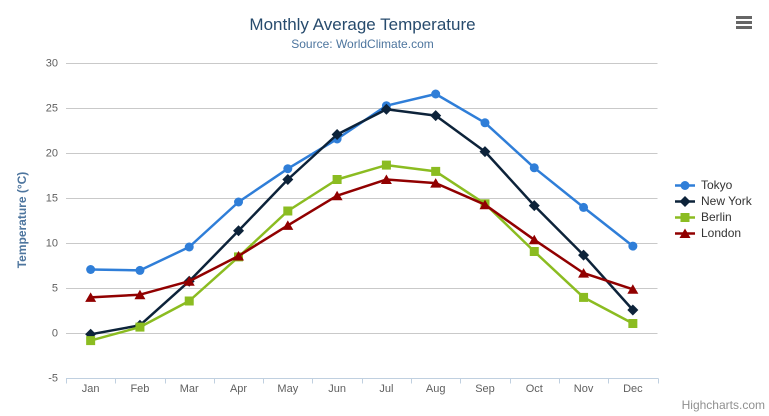 This screenshot has height=416, width=769. I want to click on highcharts-credits-link: Highcharts.com, so click(723, 405).